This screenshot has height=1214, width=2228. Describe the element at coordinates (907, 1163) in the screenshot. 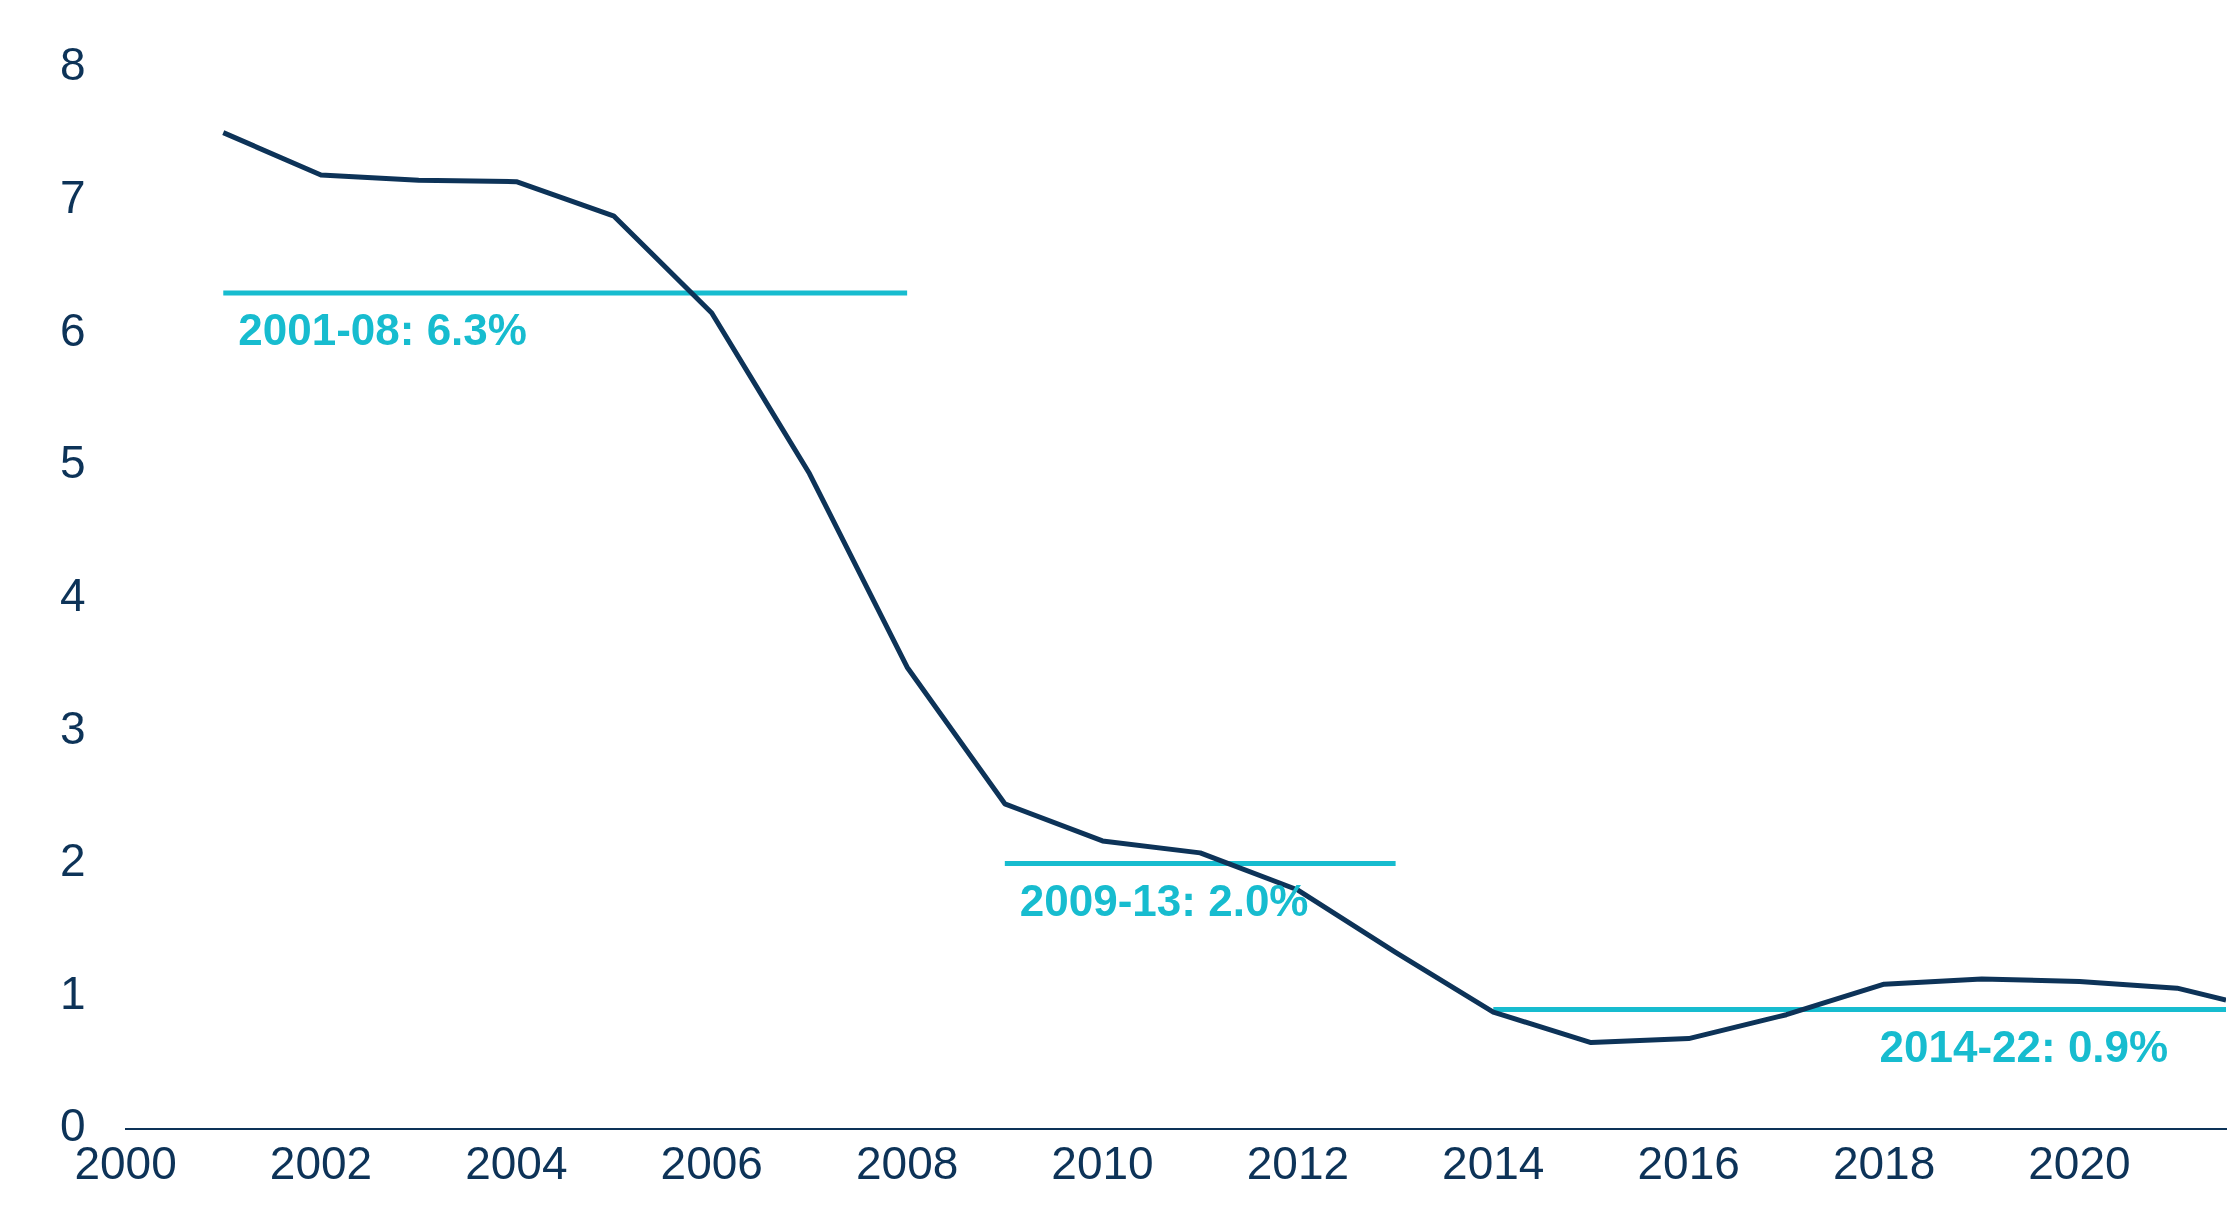

I see `x-tick-label: 2008` at that location.